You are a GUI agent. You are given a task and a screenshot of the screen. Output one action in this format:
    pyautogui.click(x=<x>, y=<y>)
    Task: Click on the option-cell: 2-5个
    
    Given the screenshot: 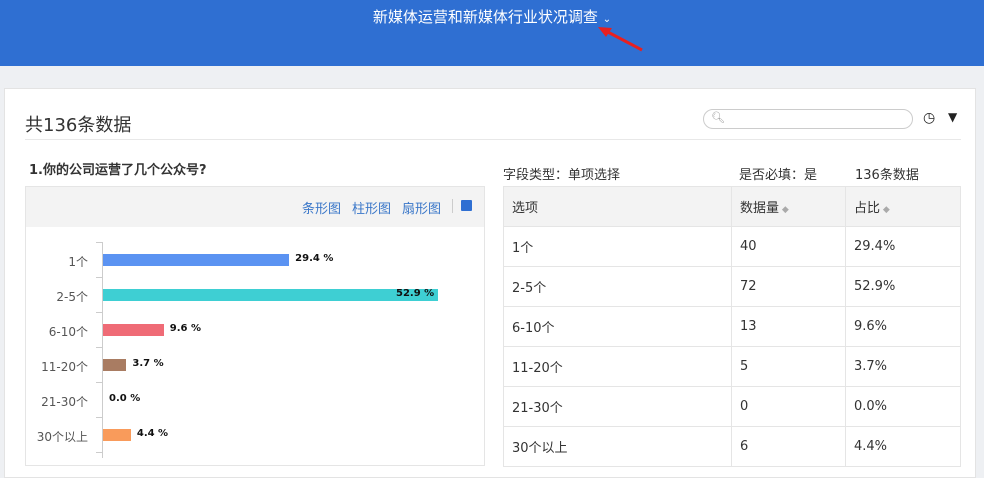 What is the action you would take?
    pyautogui.click(x=617, y=286)
    